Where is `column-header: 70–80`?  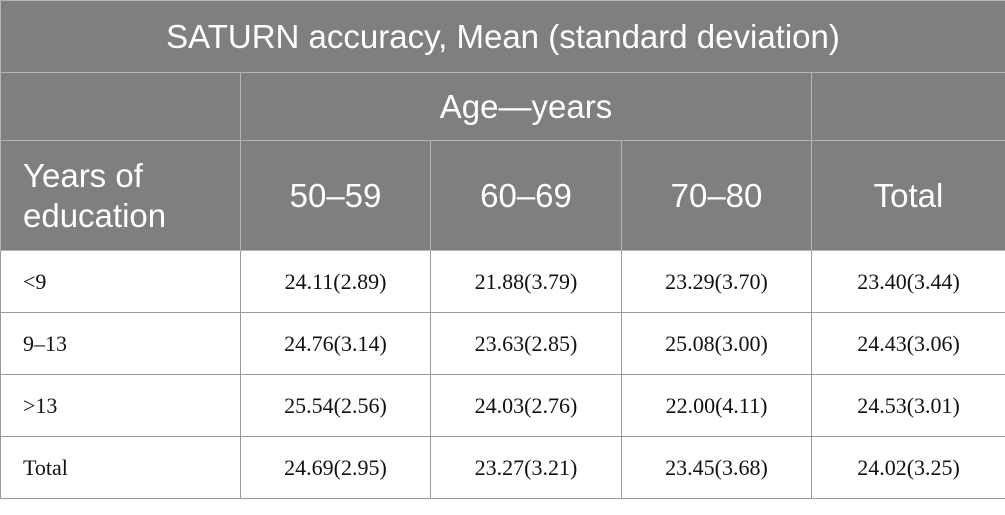
column-header: 70–80 is located at coordinates (716, 195).